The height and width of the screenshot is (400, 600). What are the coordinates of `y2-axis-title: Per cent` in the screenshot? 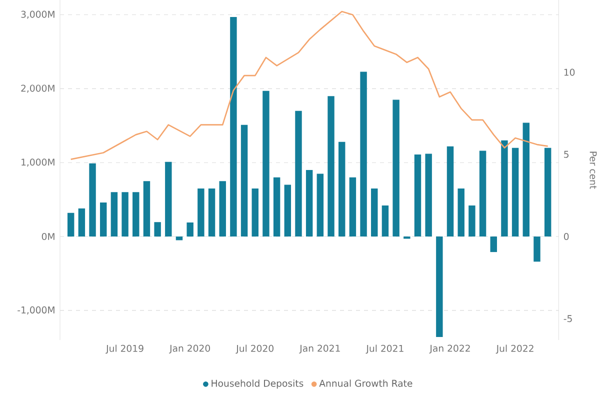 It's located at (593, 170).